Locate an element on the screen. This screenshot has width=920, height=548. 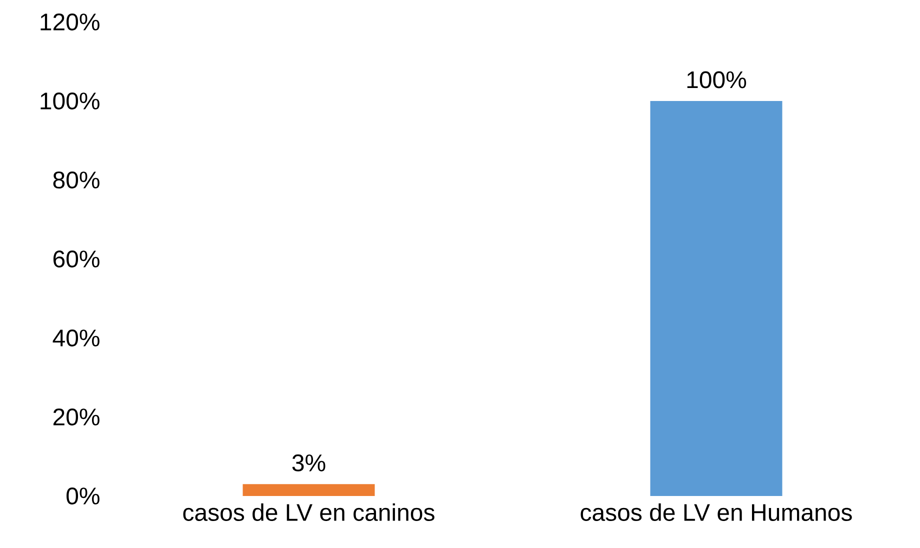
y-tick-label: 60% is located at coordinates (76, 259).